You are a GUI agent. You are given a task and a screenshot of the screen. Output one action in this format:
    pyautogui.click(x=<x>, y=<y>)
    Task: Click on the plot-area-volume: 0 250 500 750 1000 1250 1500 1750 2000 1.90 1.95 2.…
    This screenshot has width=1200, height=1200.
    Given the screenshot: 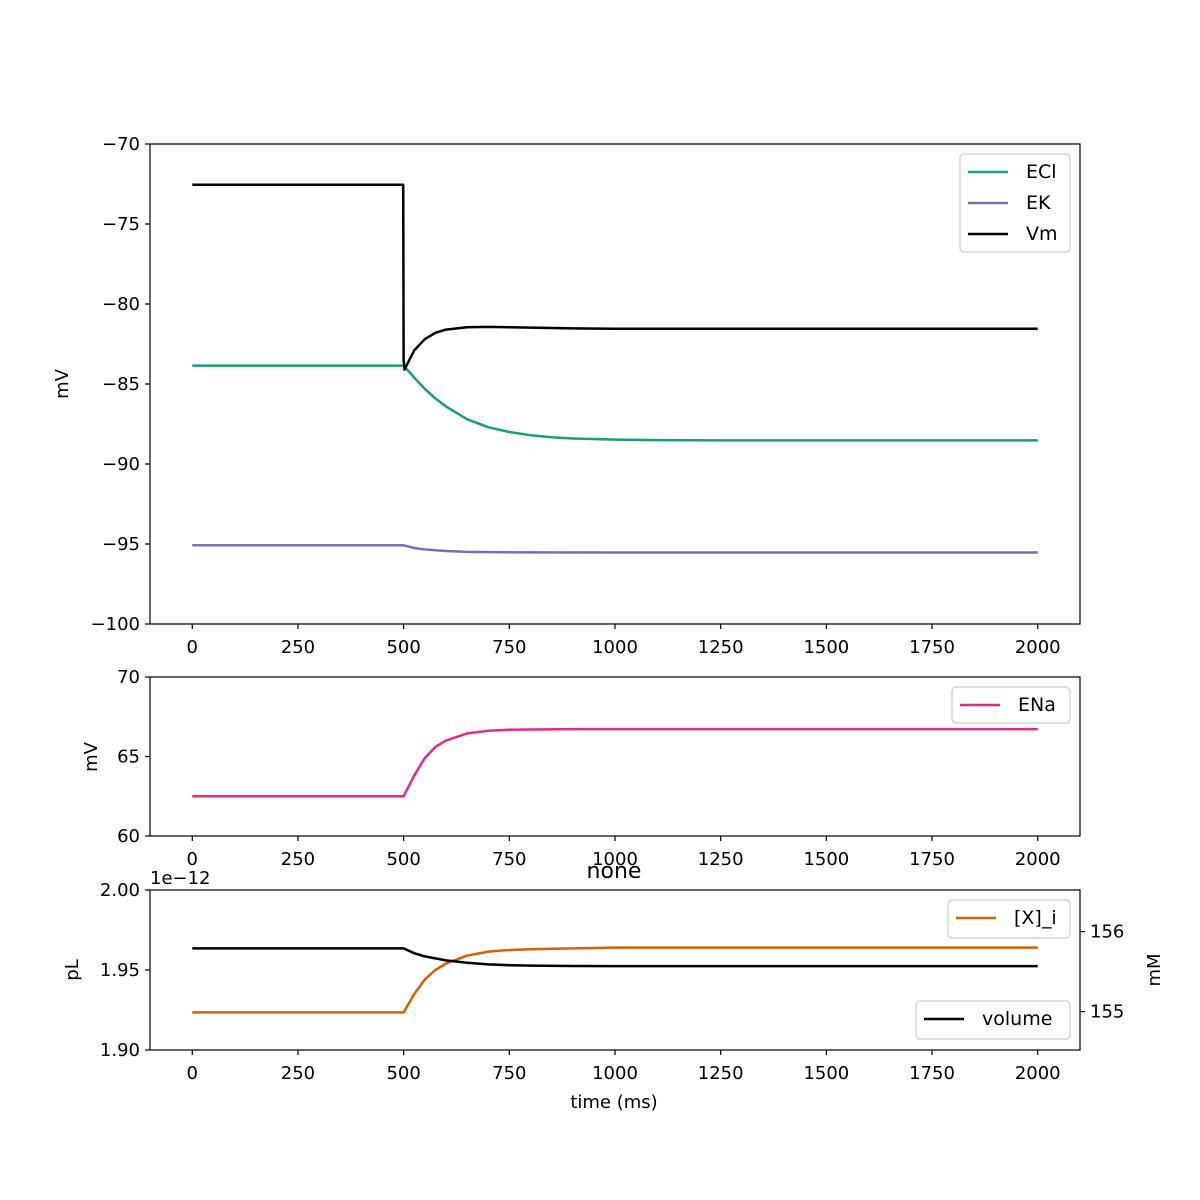 What is the action you would take?
    pyautogui.click(x=612, y=982)
    